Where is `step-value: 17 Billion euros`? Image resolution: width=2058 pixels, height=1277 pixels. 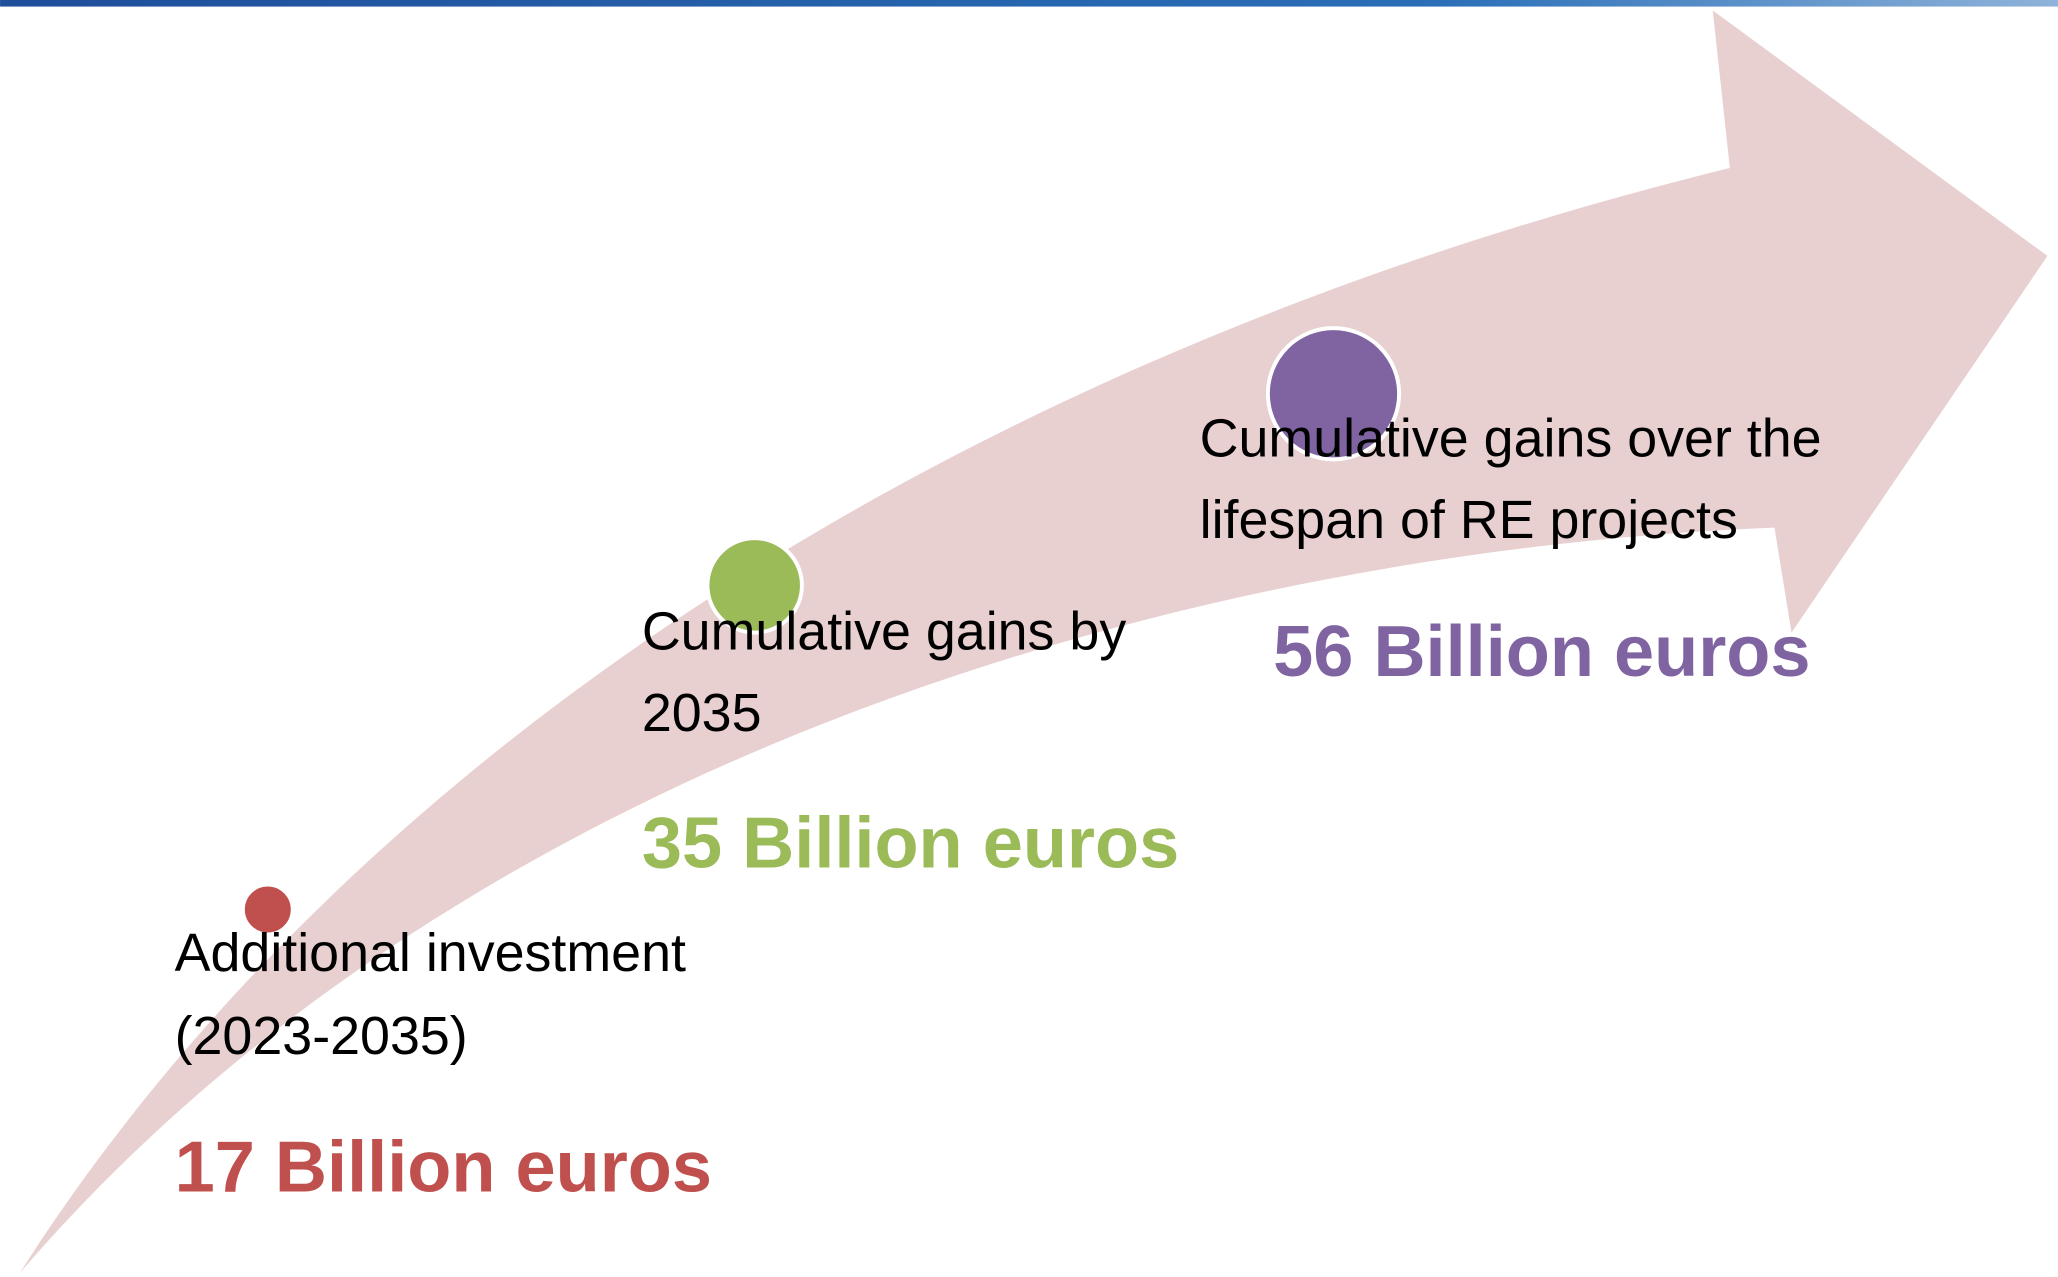 step-value: 17 Billion euros is located at coordinates (443, 1168).